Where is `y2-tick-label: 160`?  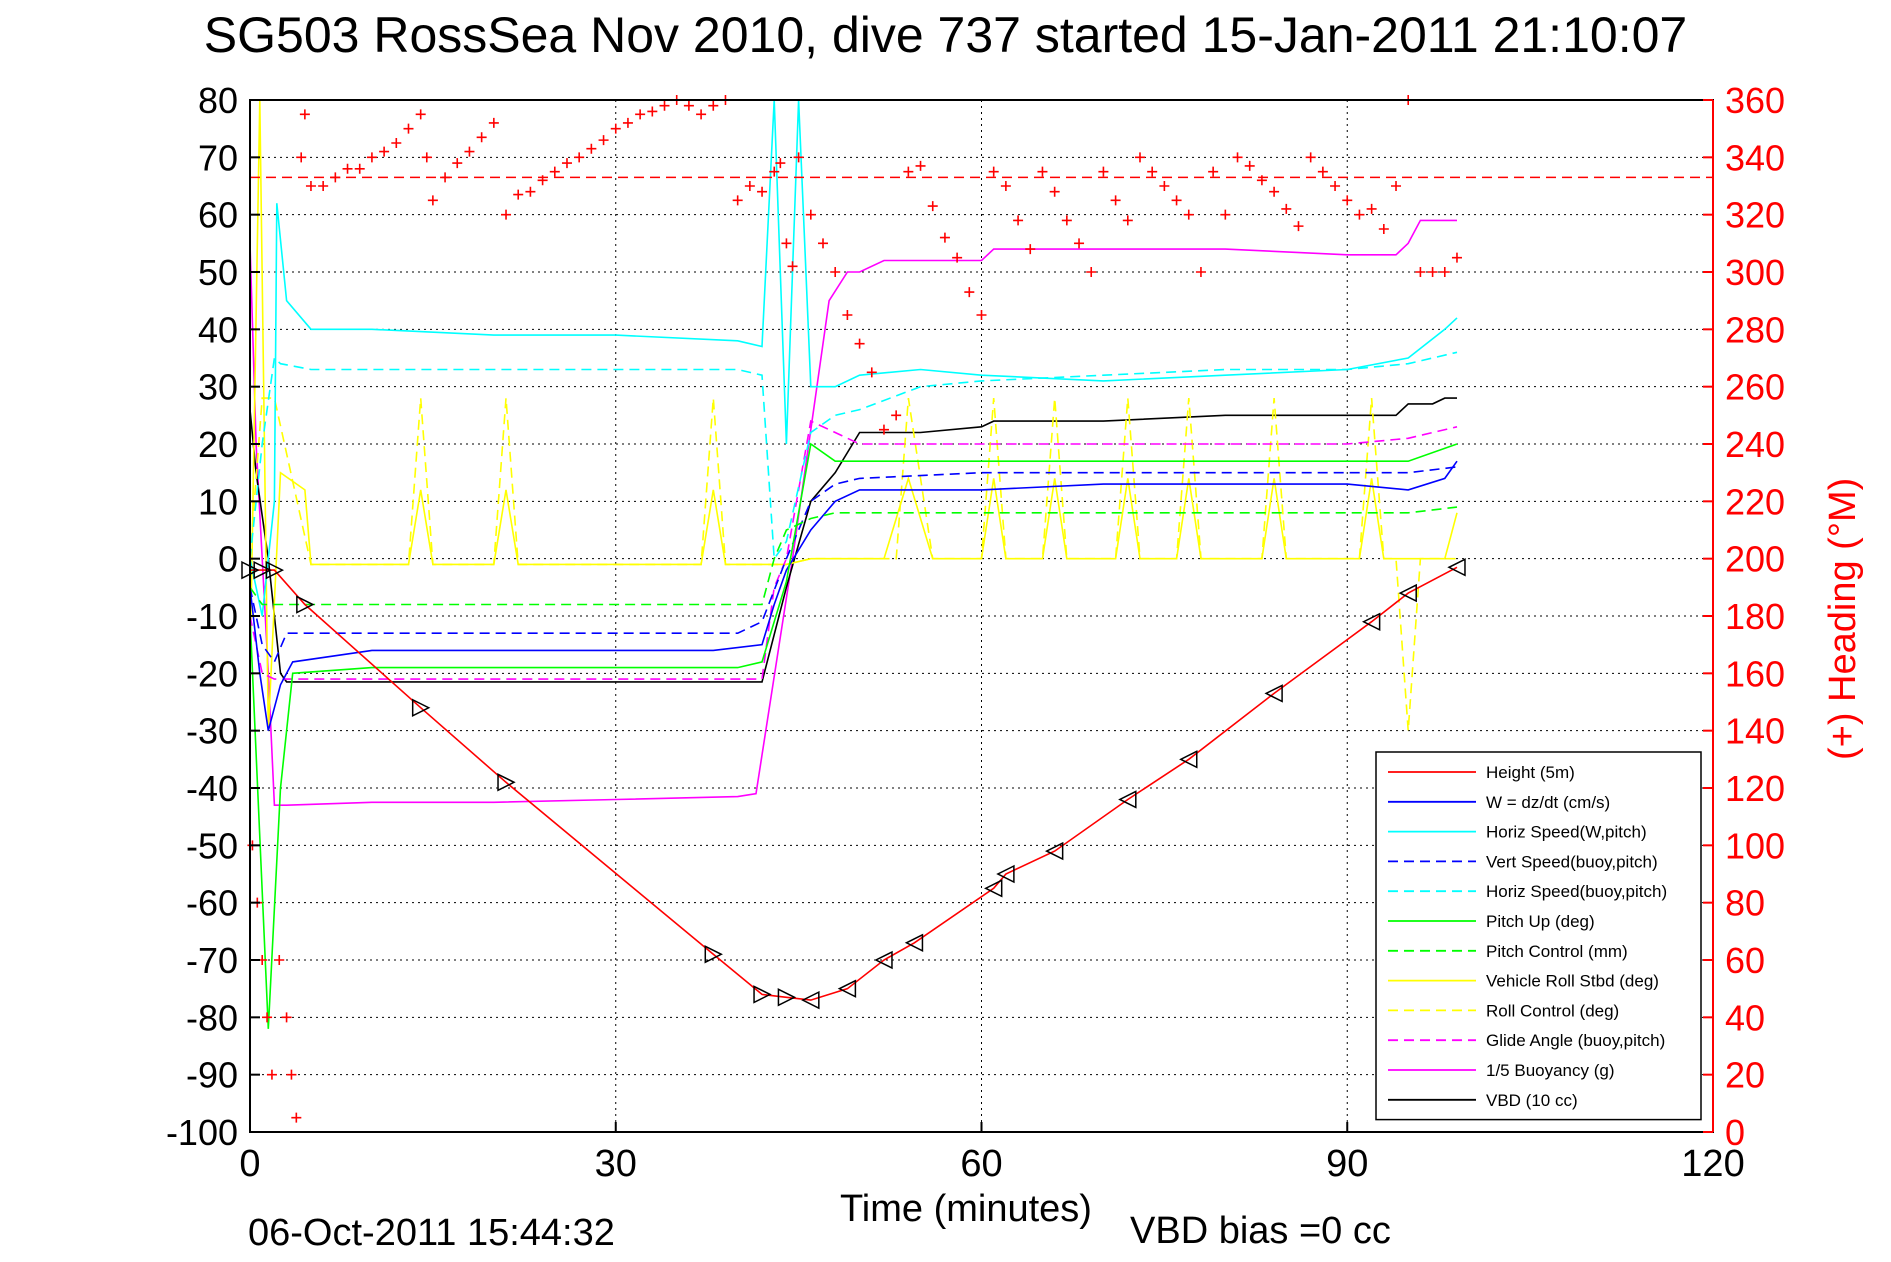 y2-tick-label: 160 is located at coordinates (1755, 673).